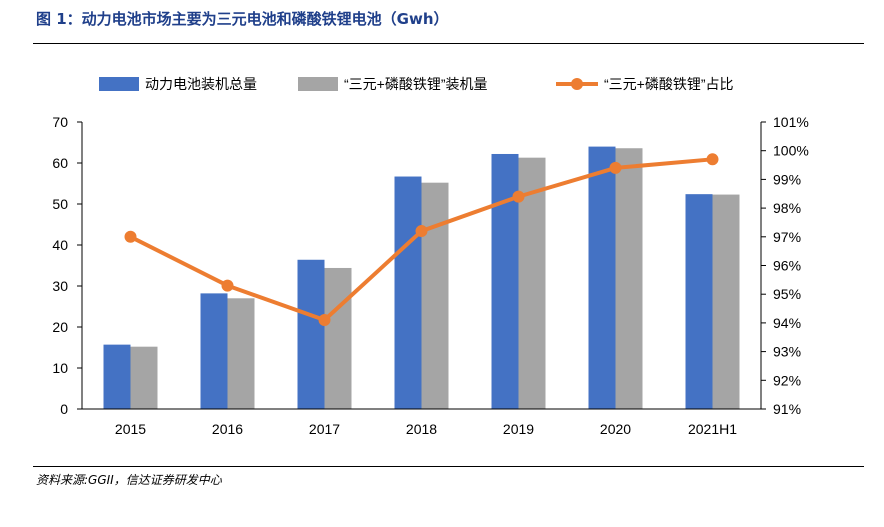  Describe the element at coordinates (242, 19) in the screenshot. I see `chart-title: 图 1：动力电池市场主要为三元电池和磷酸铁锂电池（Gwh）` at that location.